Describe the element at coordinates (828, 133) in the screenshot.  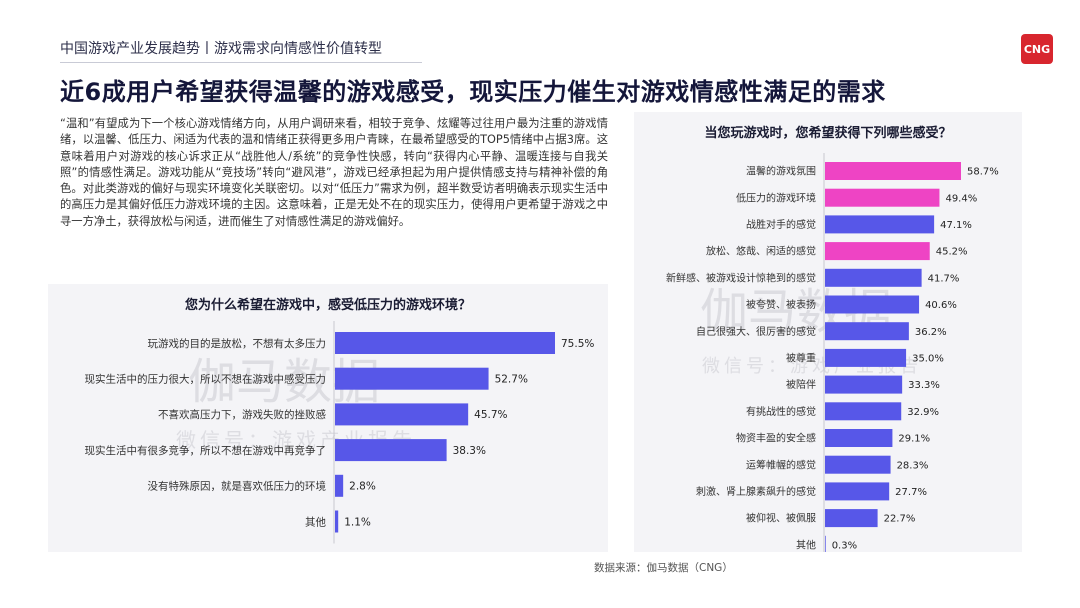
I see `right-chart-title: 当您玩游戏时，您希望获得下列哪些感受？` at that location.